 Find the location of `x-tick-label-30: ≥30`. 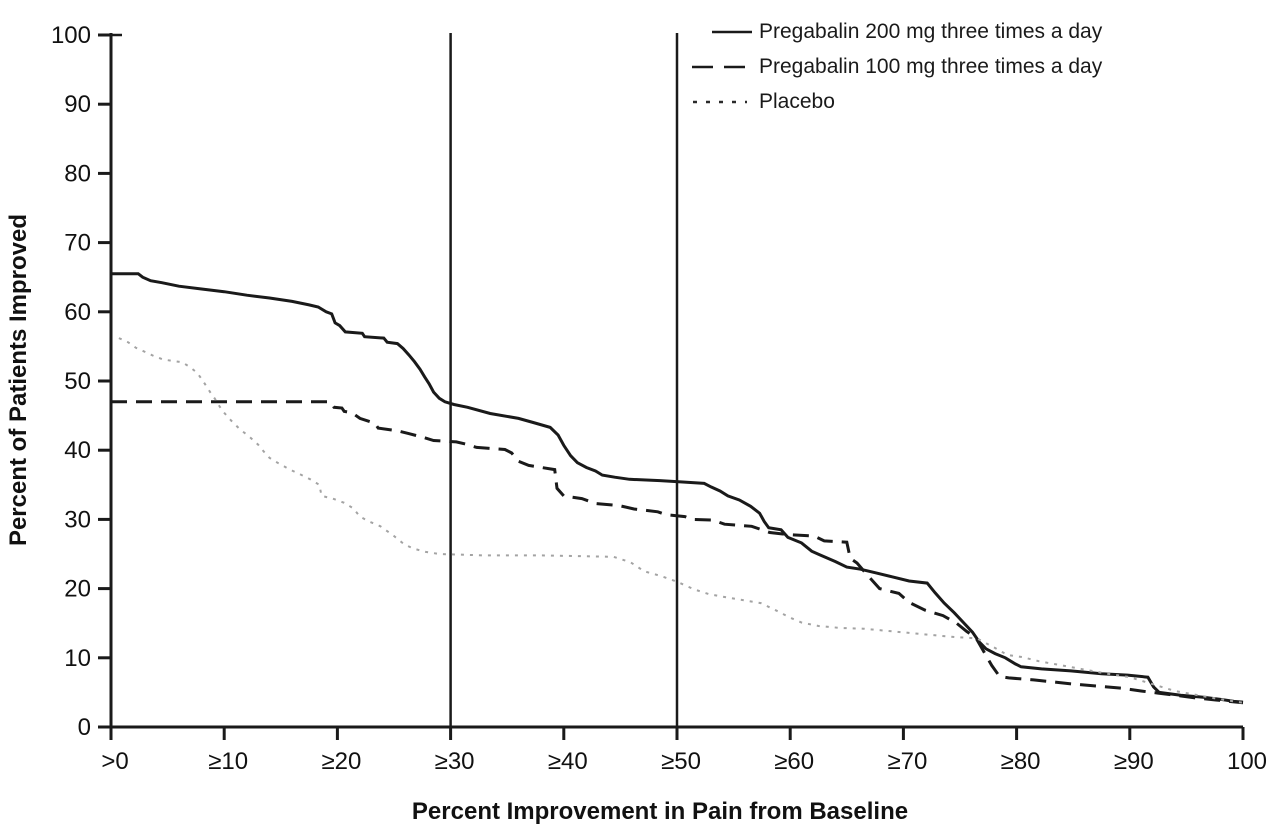

x-tick-label-30: ≥30 is located at coordinates (455, 761).